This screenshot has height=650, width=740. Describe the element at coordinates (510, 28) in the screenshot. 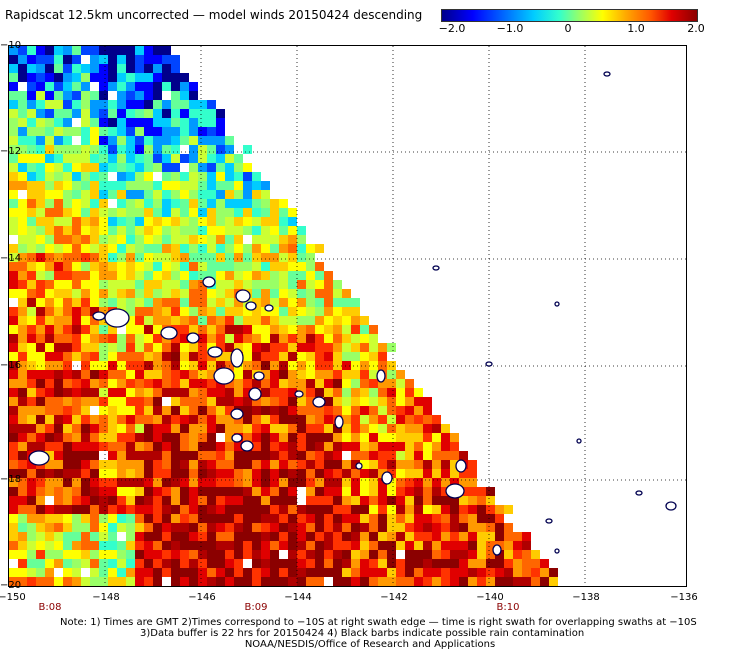

I see `colorbar-tick: −1.0` at that location.